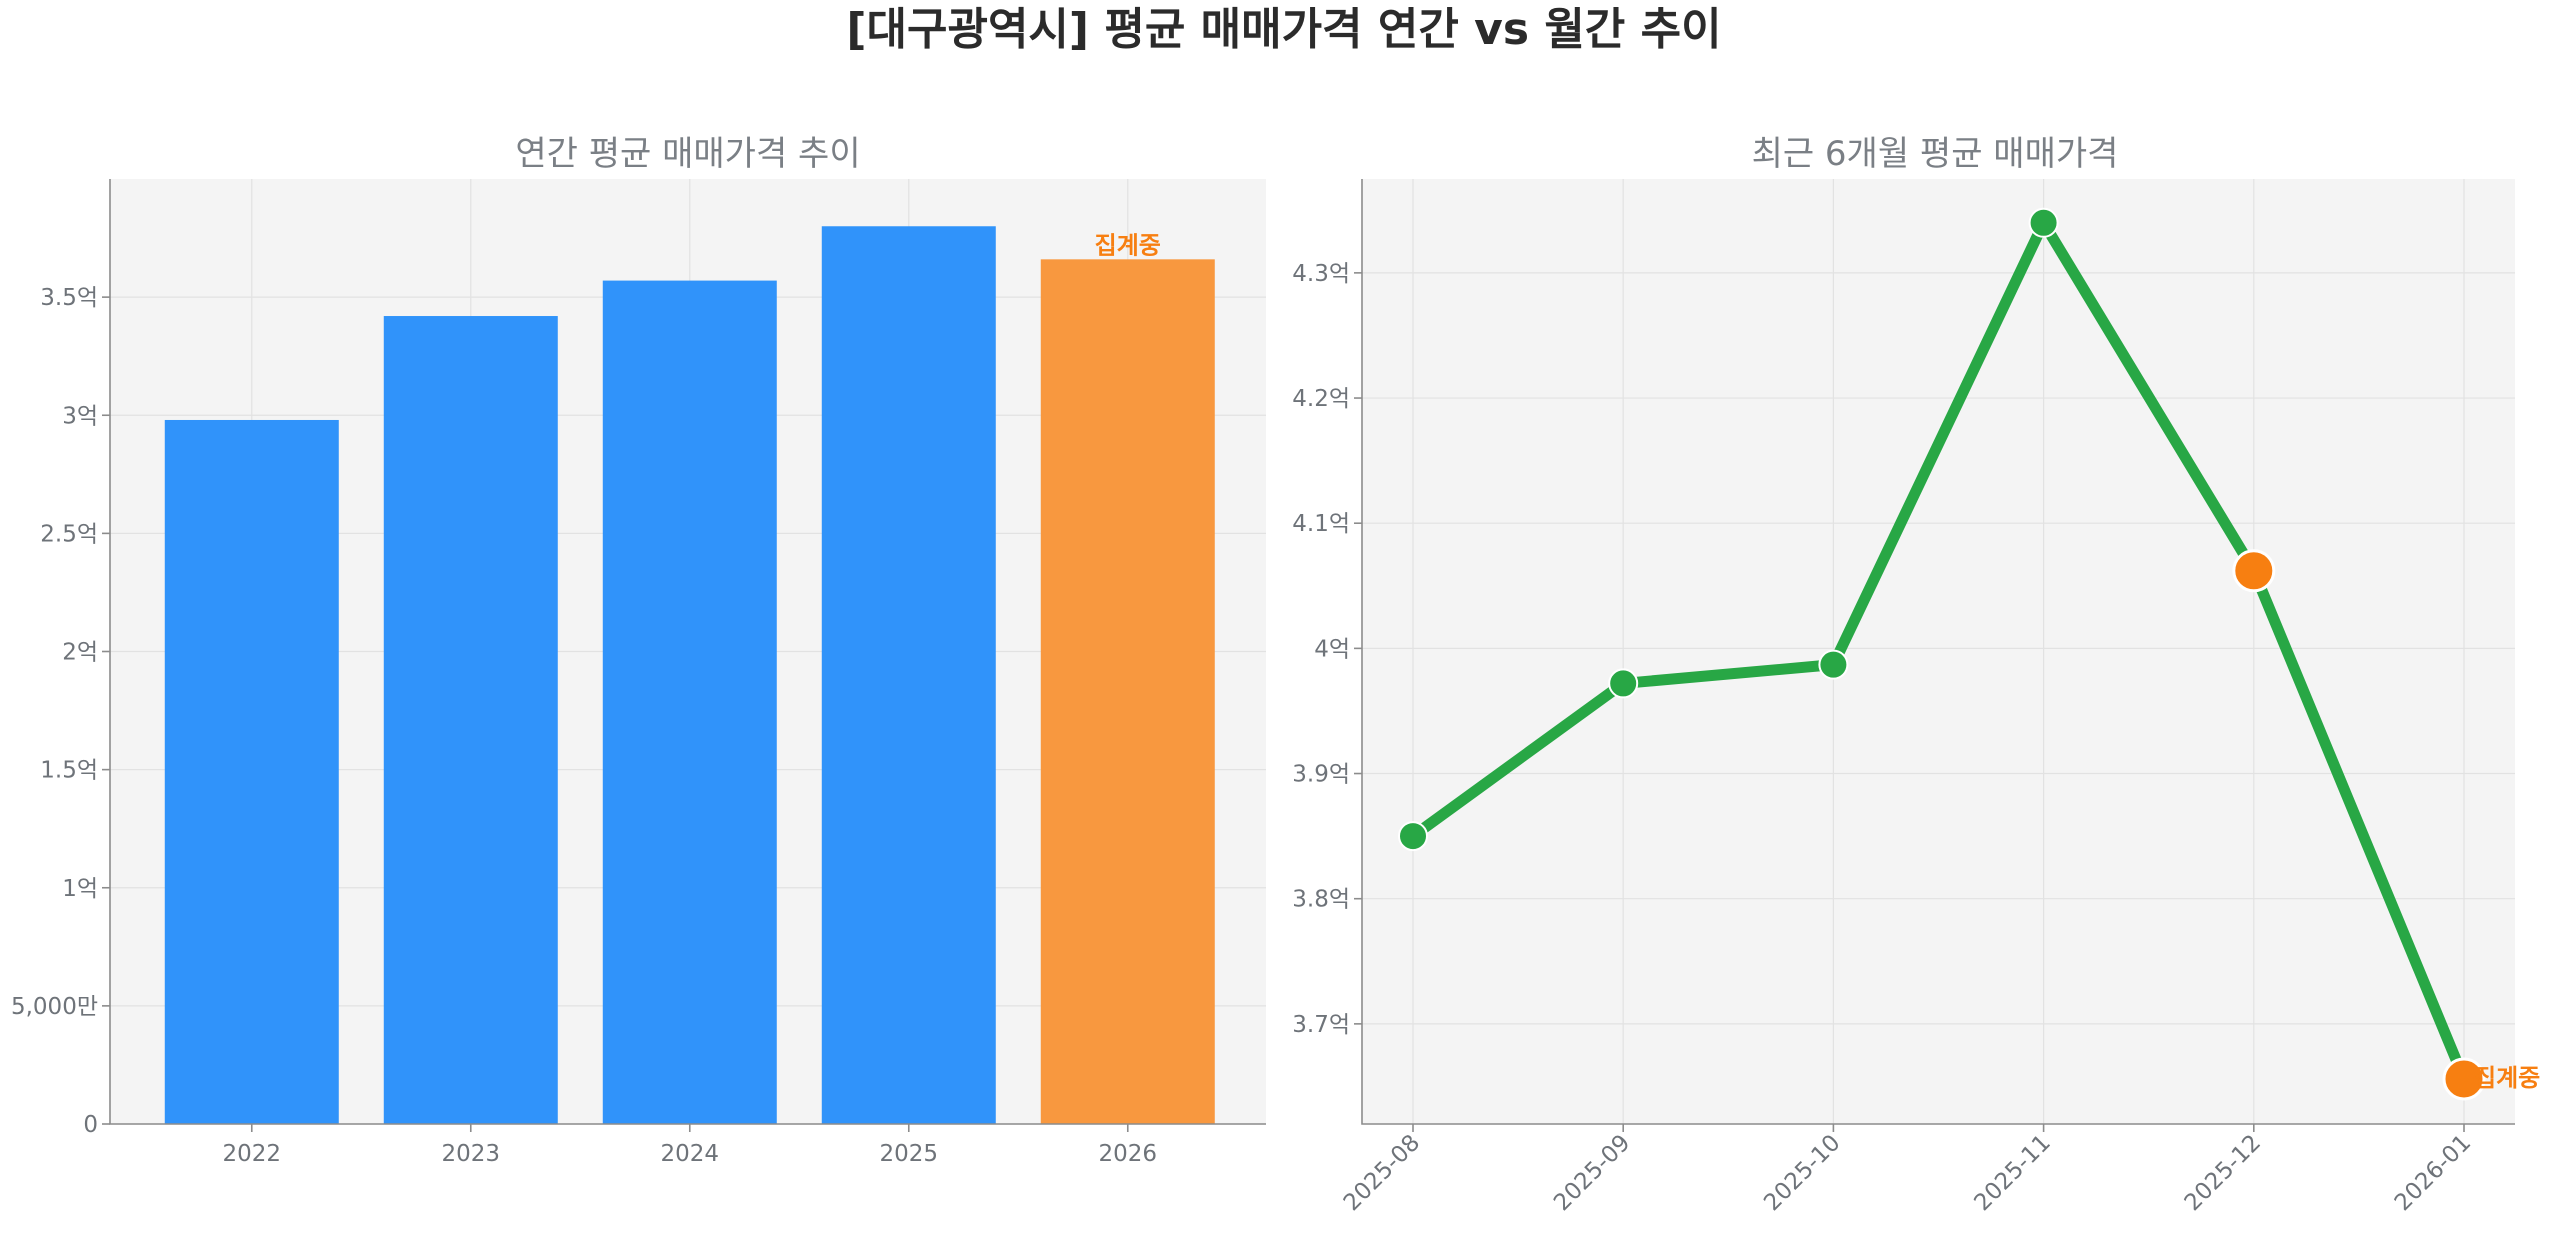 This screenshot has height=1234, width=2560. I want to click on bar-y-tick-label: 5,000만, so click(54, 1007).